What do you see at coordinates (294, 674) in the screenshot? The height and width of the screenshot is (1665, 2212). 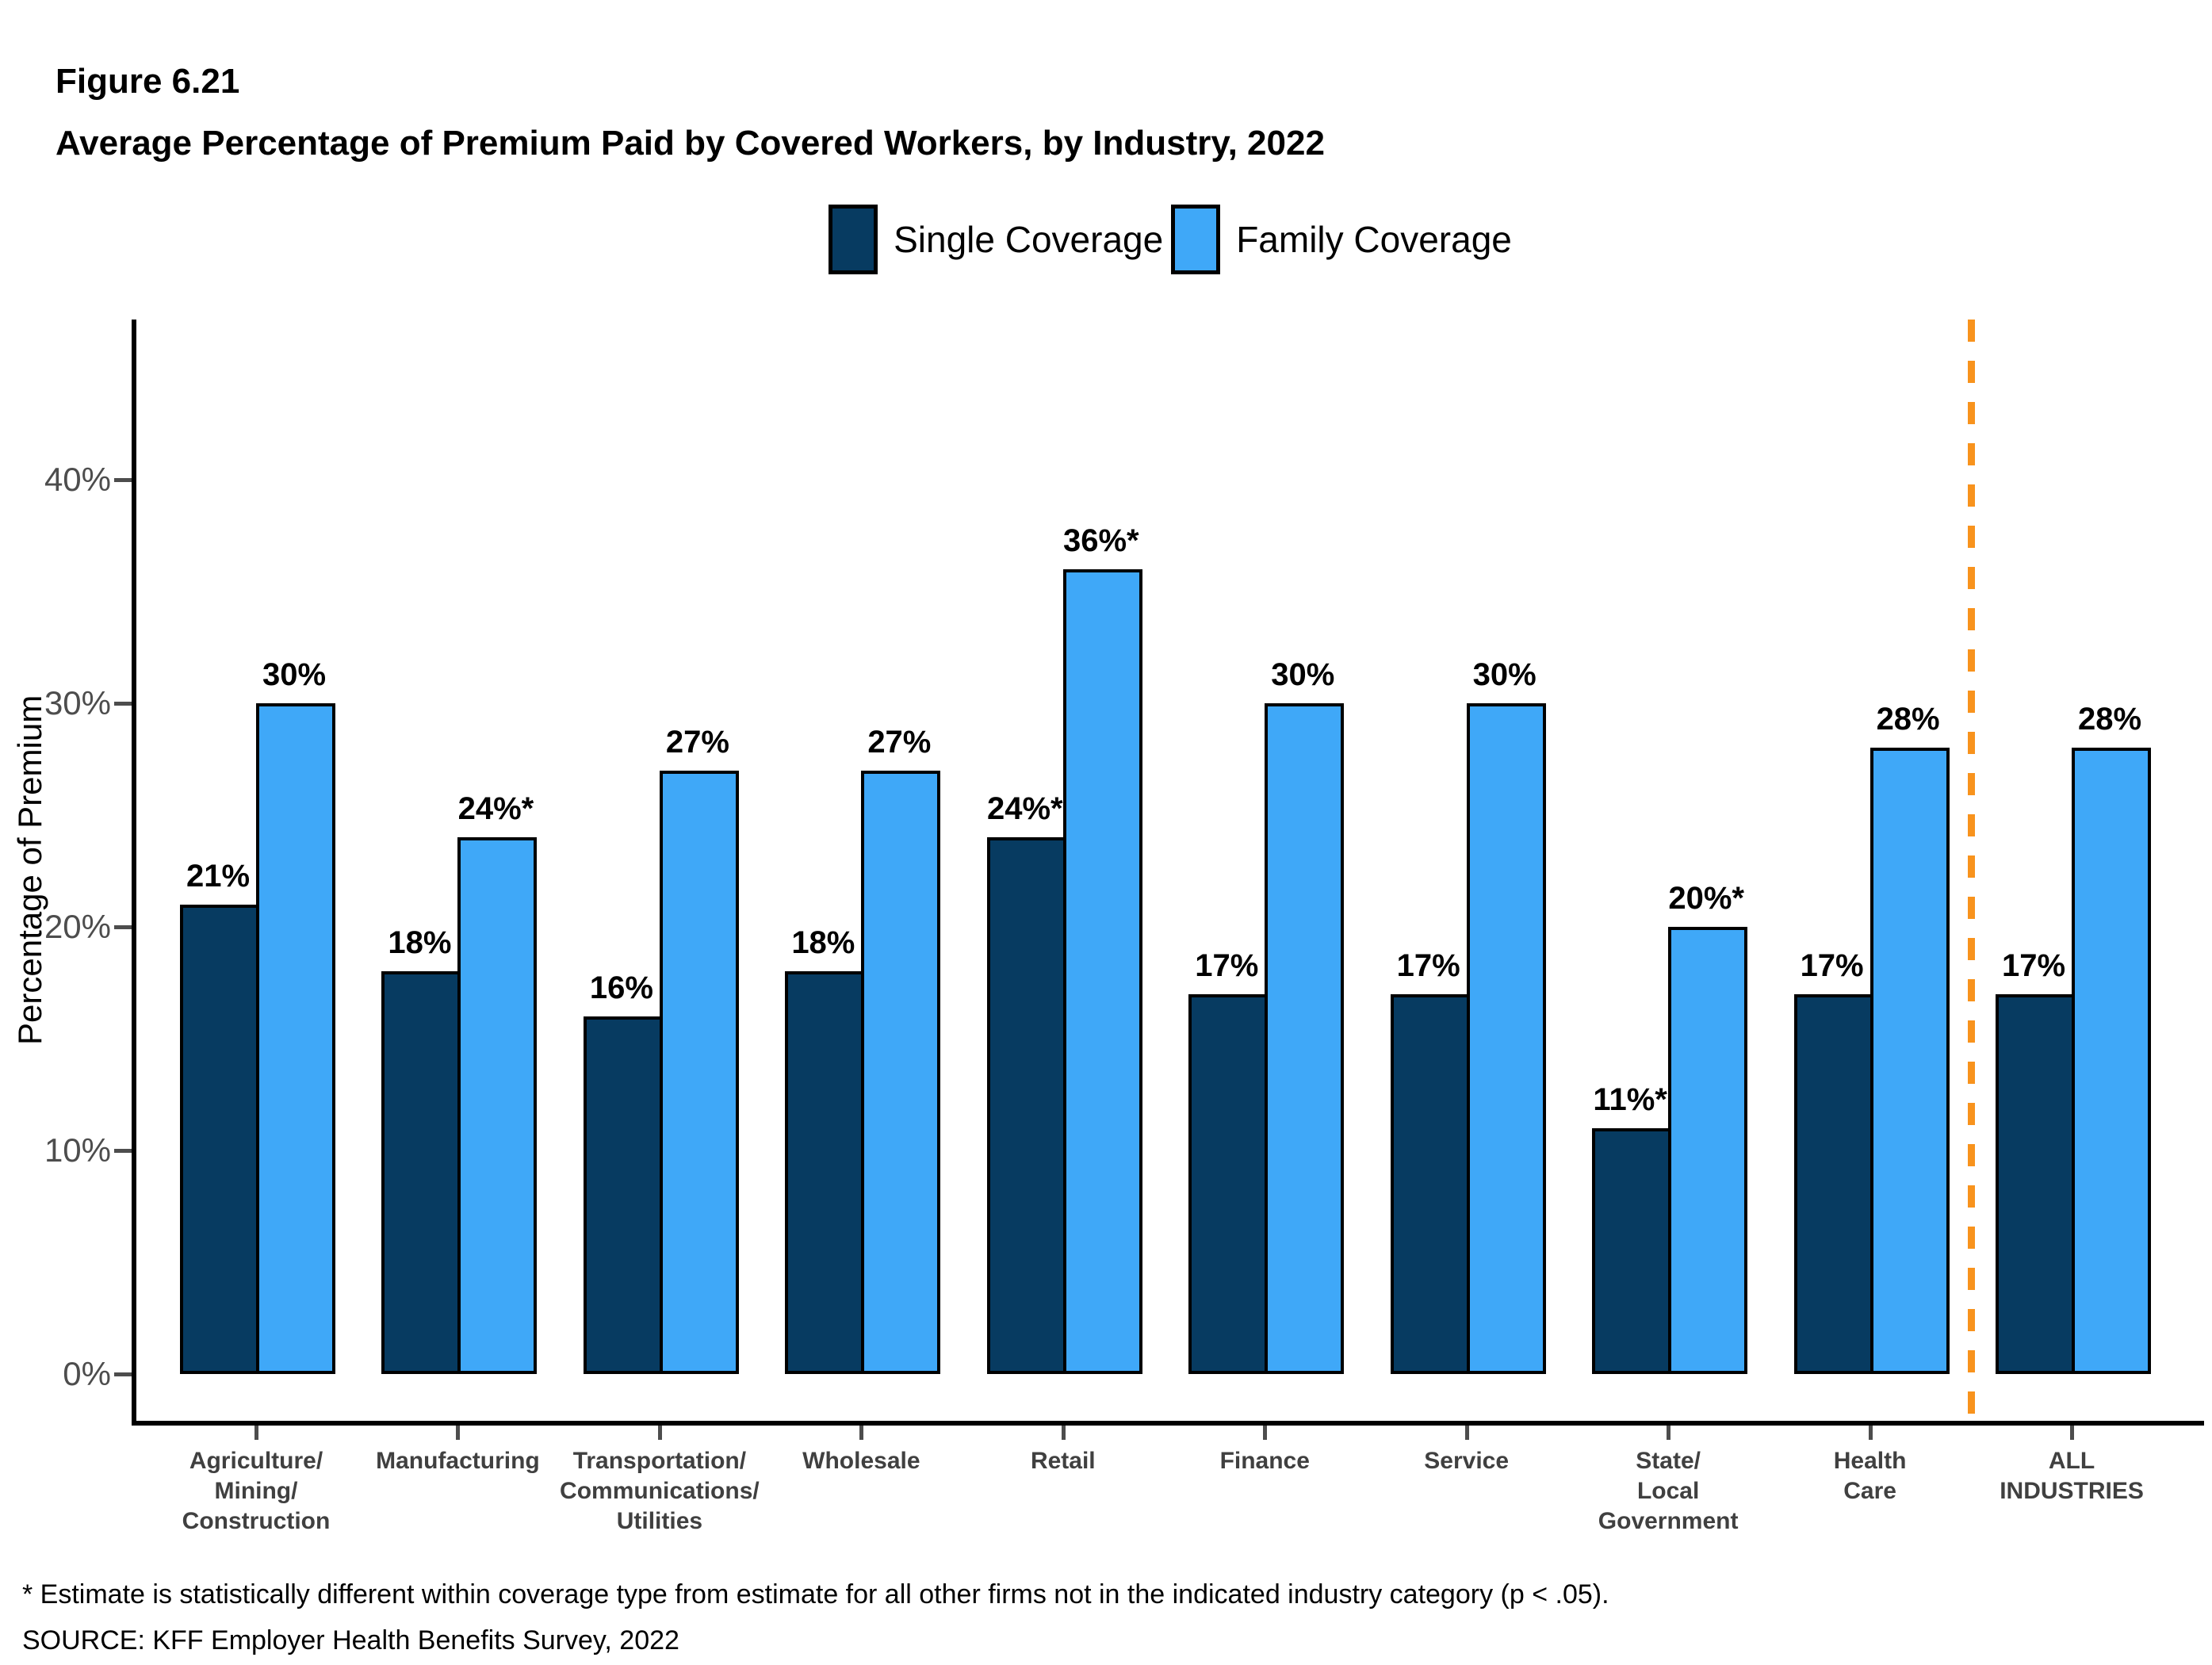 I see `value-label-family-0: 30%` at bounding box center [294, 674].